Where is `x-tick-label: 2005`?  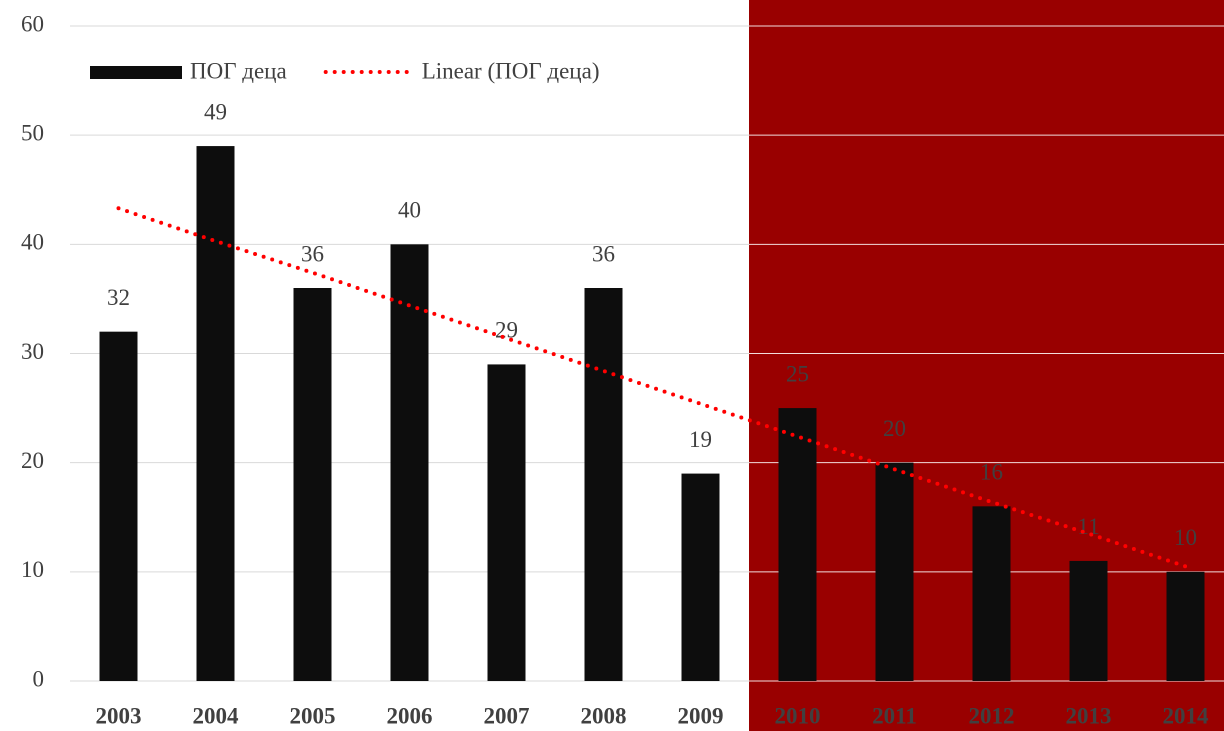 x-tick-label: 2005 is located at coordinates (313, 715).